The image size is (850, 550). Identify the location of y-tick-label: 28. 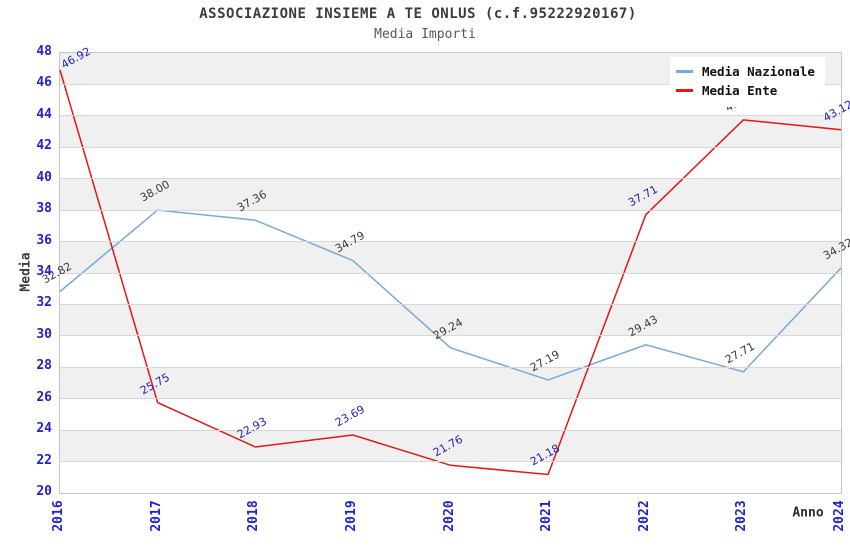
(44, 366).